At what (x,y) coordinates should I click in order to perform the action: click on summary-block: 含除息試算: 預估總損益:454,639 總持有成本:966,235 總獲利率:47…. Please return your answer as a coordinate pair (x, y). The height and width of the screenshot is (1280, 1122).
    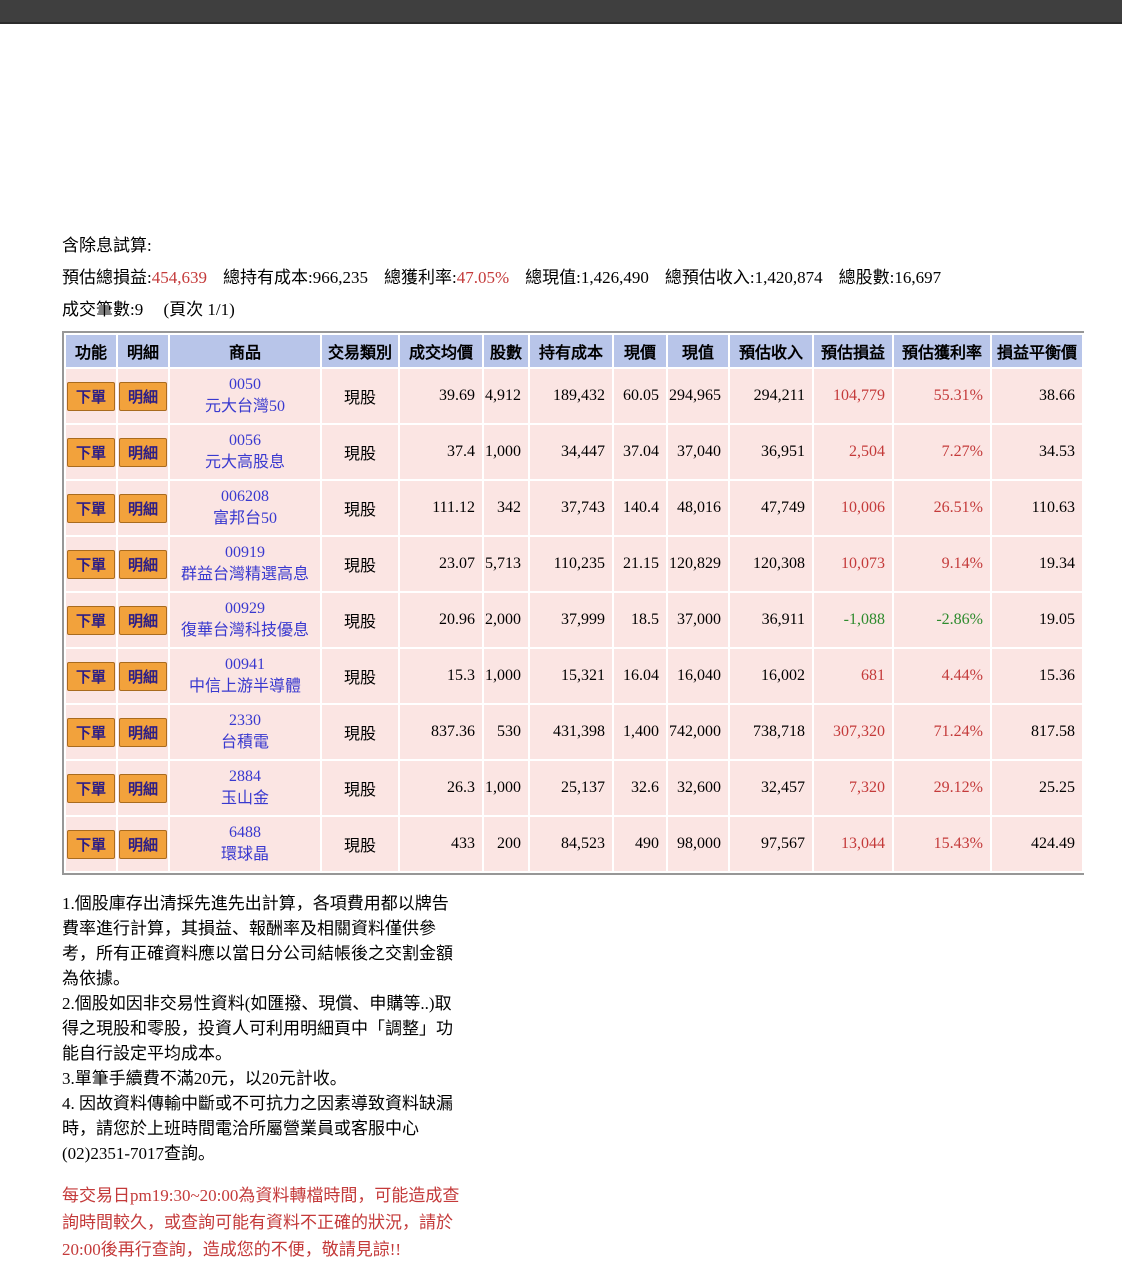
    Looking at the image, I should click on (592, 278).